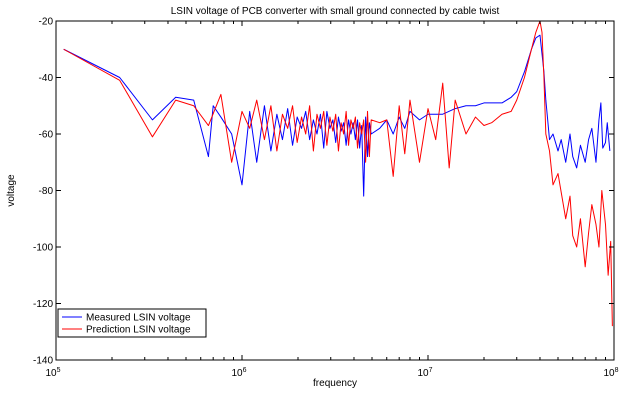 This screenshot has width=629, height=396. Describe the element at coordinates (43, 361) in the screenshot. I see `y-tick-label: -140` at that location.